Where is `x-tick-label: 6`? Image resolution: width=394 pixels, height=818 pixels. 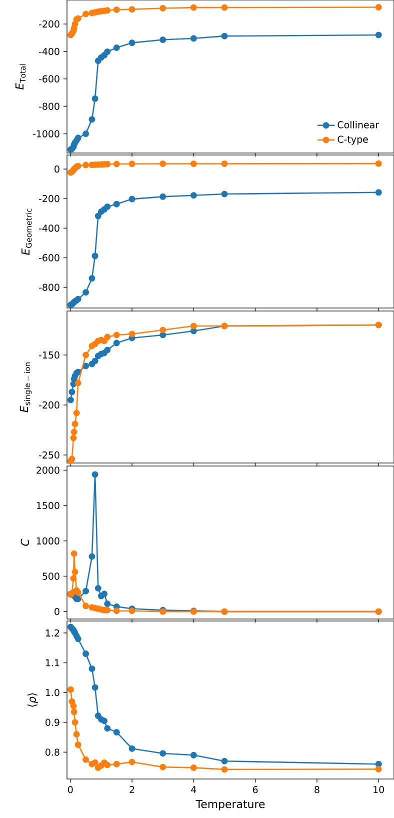 x-tick-label: 6 is located at coordinates (255, 790).